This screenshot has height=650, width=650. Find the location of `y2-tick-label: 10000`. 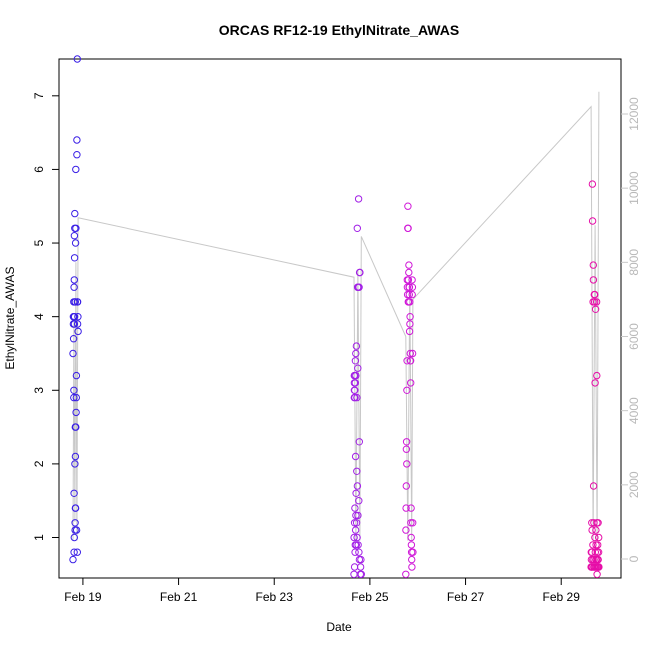

y2-tick-label: 10000 is located at coordinates (634, 188).